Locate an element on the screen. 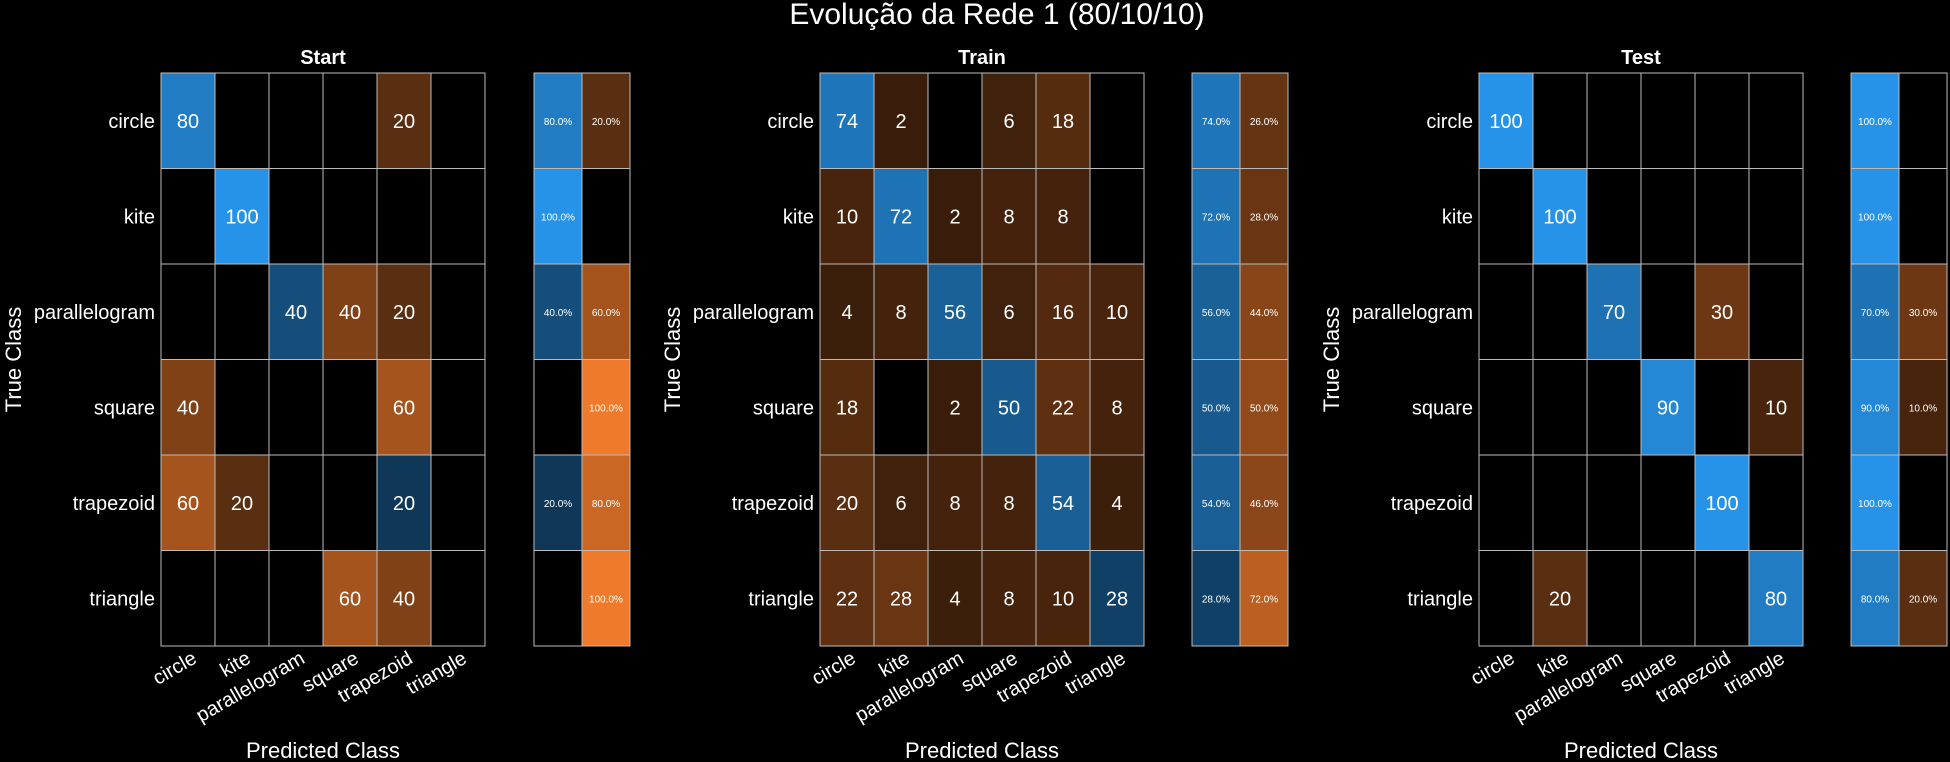 The width and height of the screenshot is (1950, 762). cell-value-label: 60 is located at coordinates (350, 599).